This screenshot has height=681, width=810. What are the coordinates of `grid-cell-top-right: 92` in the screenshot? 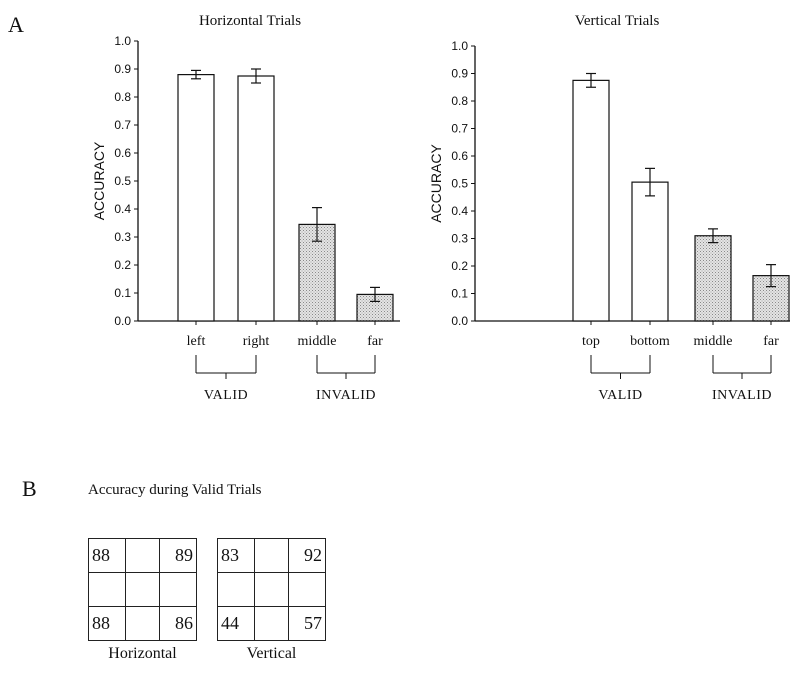 It's located at (307, 555).